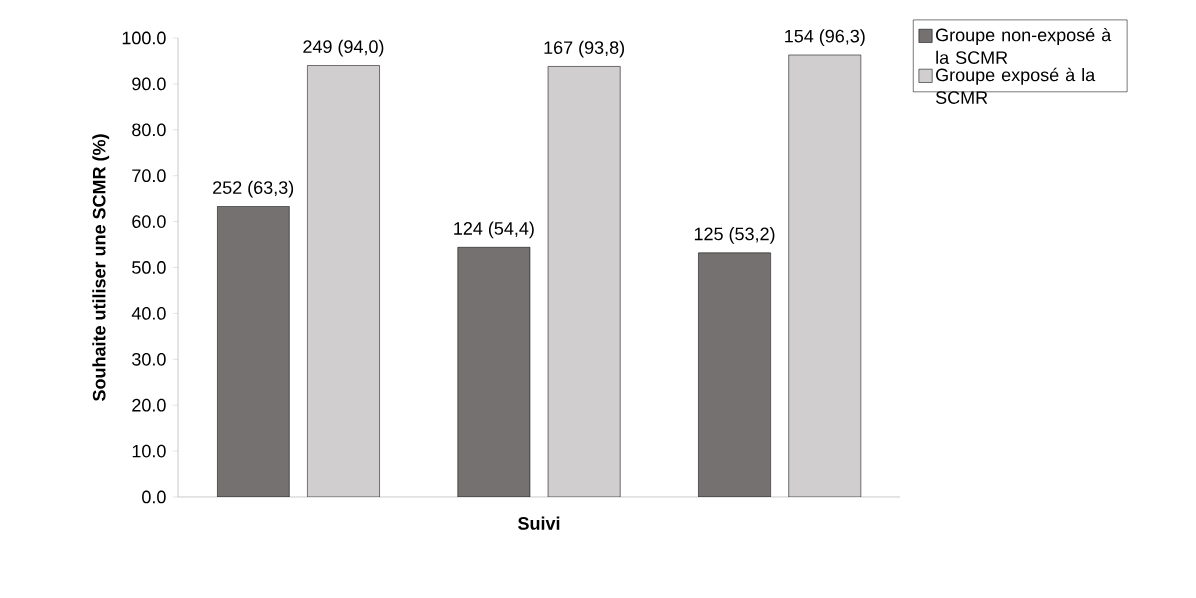  What do you see at coordinates (253, 189) in the screenshot?
I see `data-label: 252 (63,3)` at bounding box center [253, 189].